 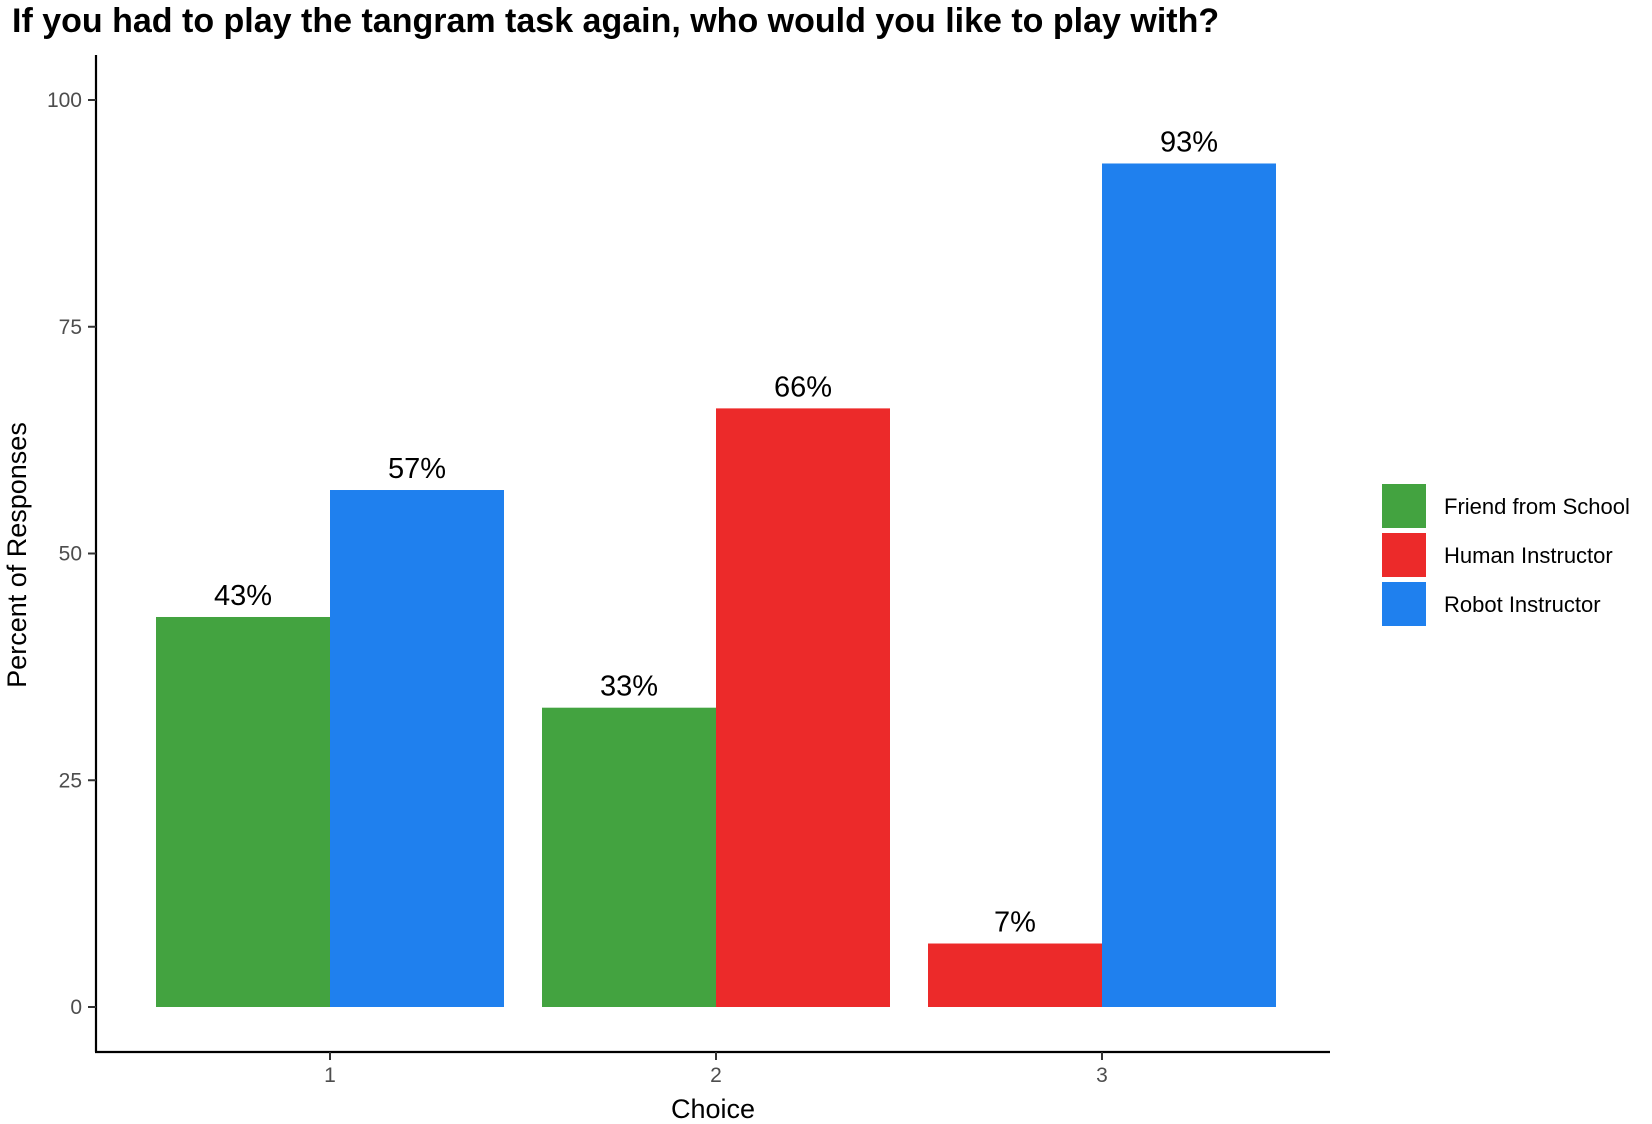 I want to click on data-label: 7%, so click(x=1015, y=923).